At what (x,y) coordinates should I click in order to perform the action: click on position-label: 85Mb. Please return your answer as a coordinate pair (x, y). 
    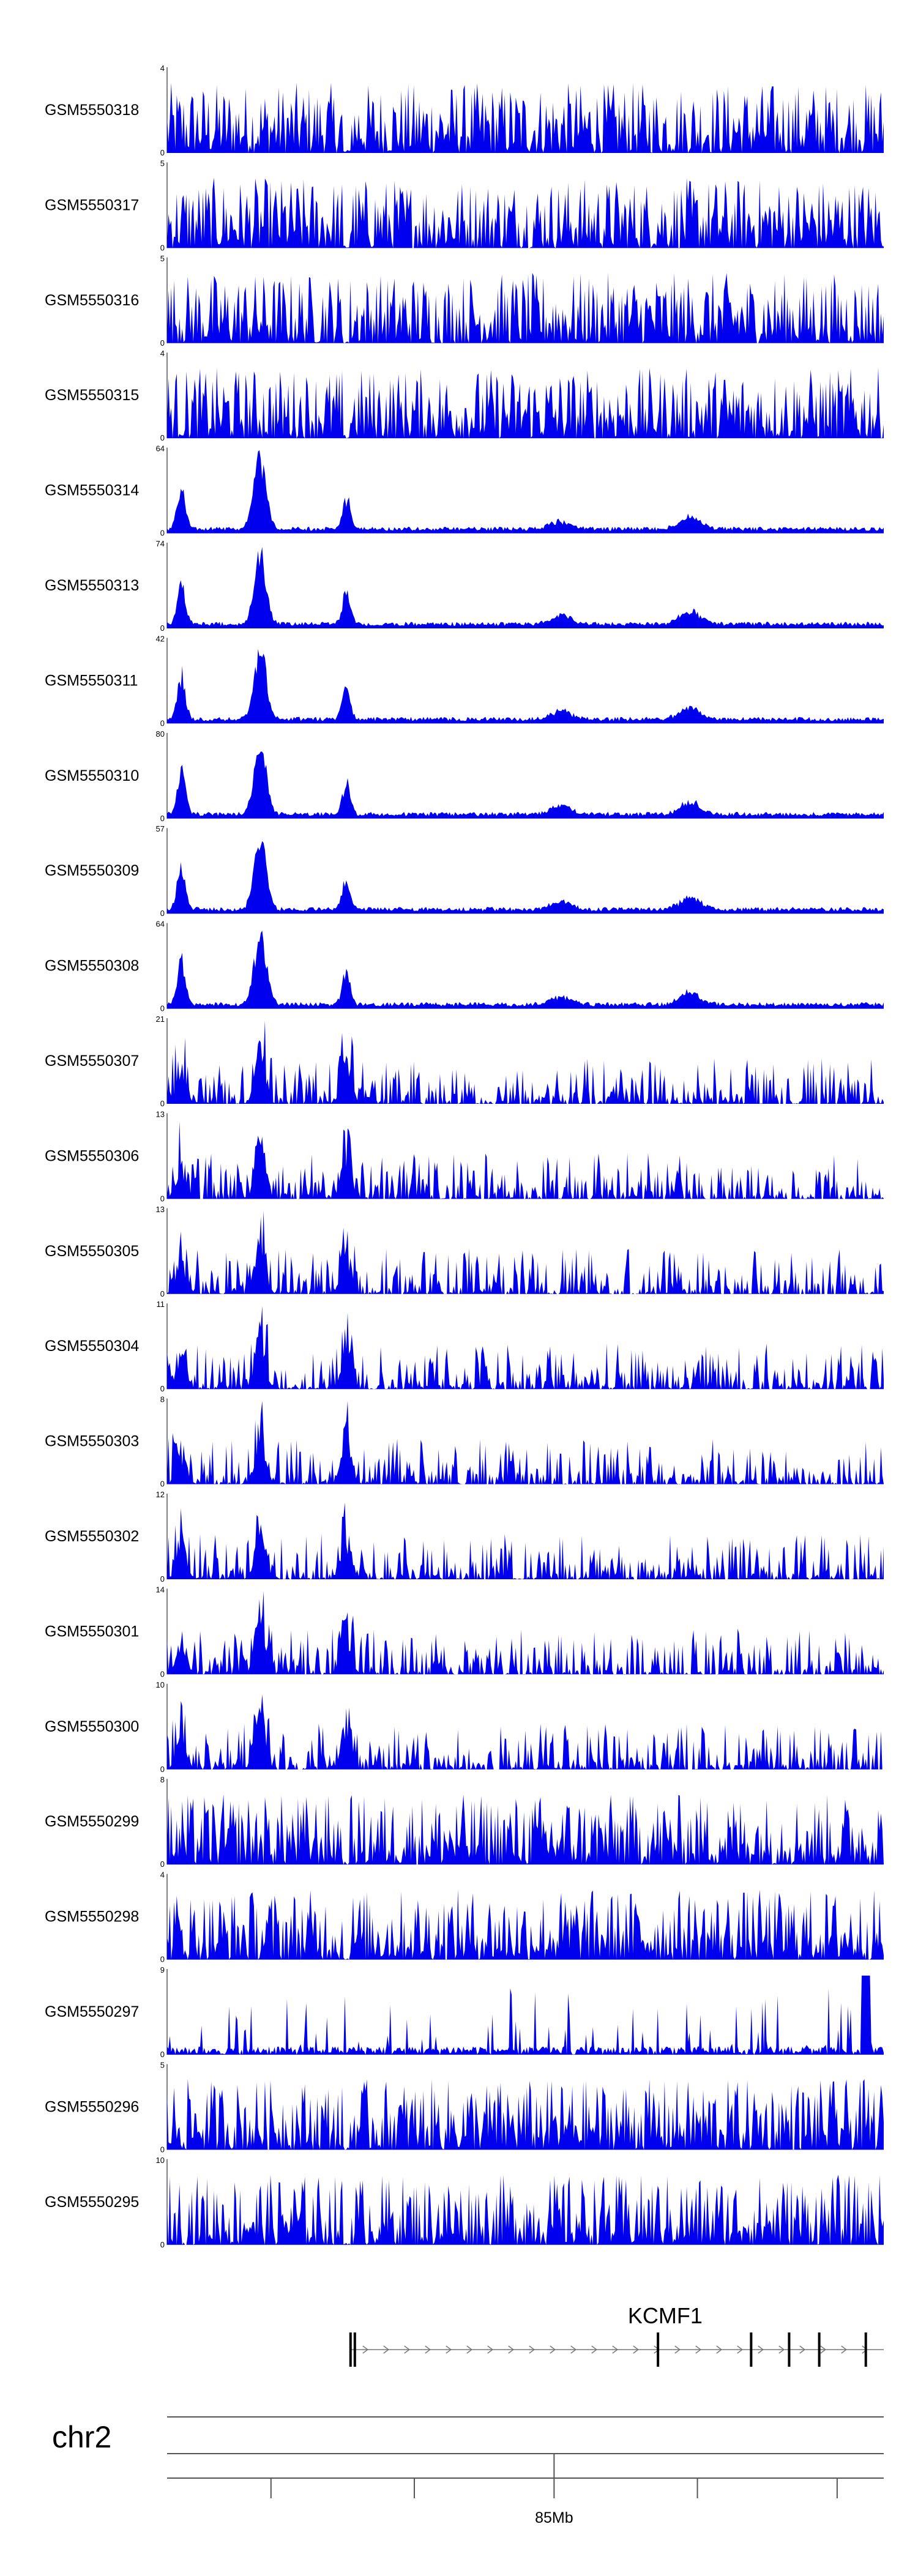
    Looking at the image, I should click on (554, 2517).